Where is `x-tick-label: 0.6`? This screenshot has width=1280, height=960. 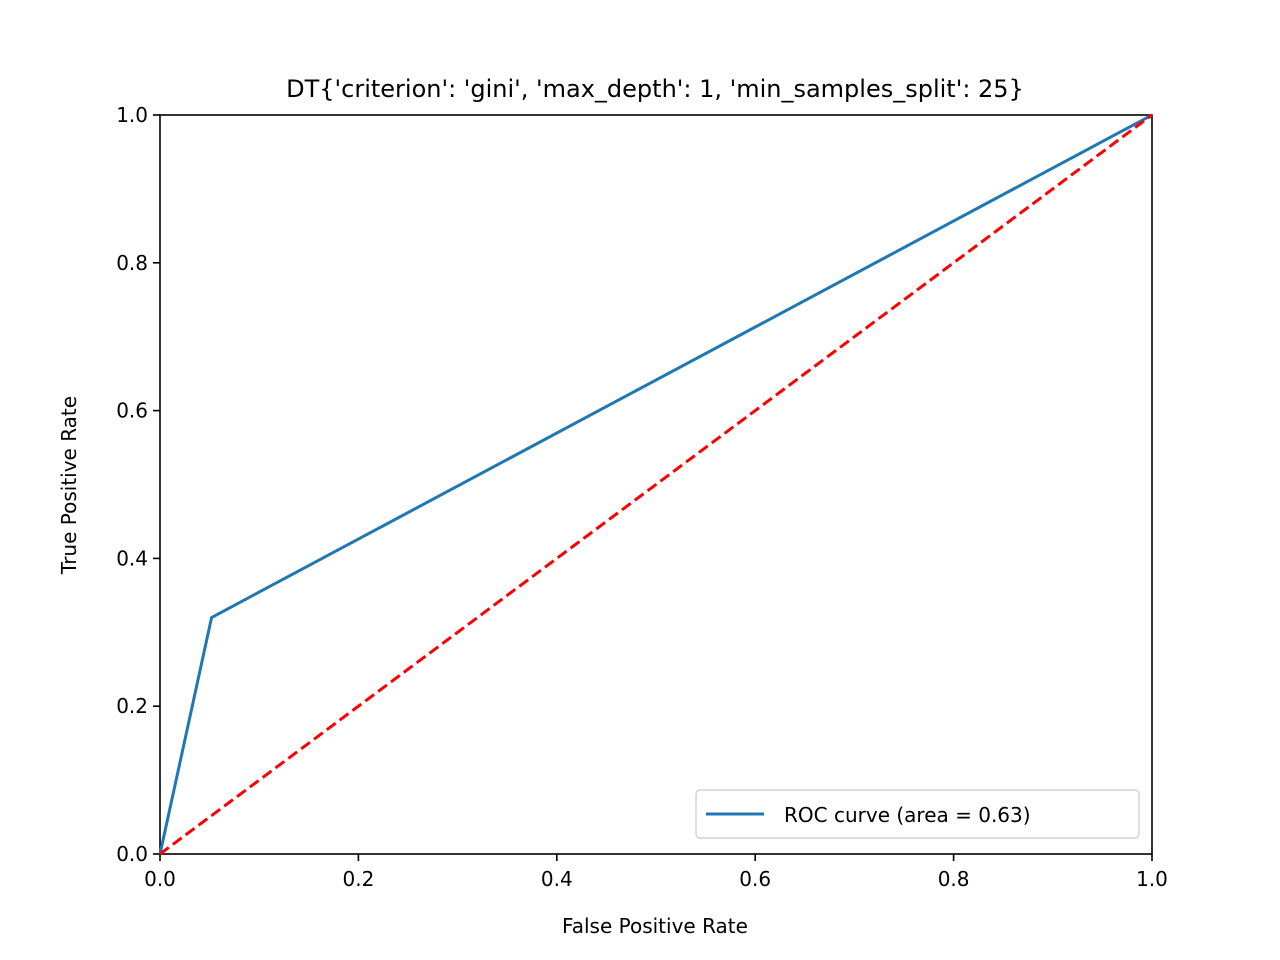 x-tick-label: 0.6 is located at coordinates (755, 879).